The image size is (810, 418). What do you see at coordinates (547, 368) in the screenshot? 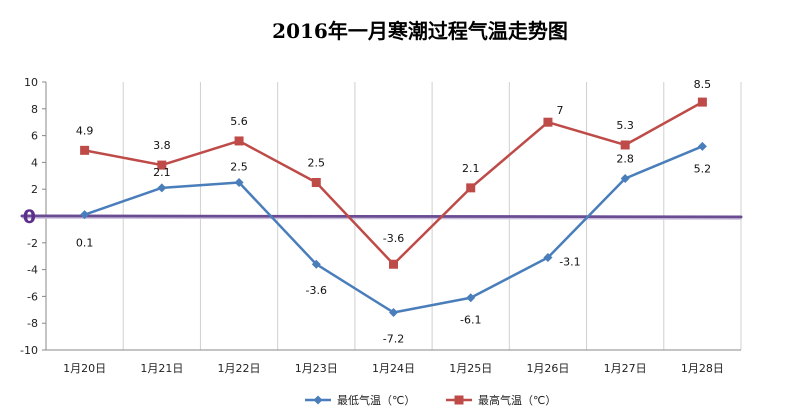
I see `x-tick-label: 1月26日` at bounding box center [547, 368].